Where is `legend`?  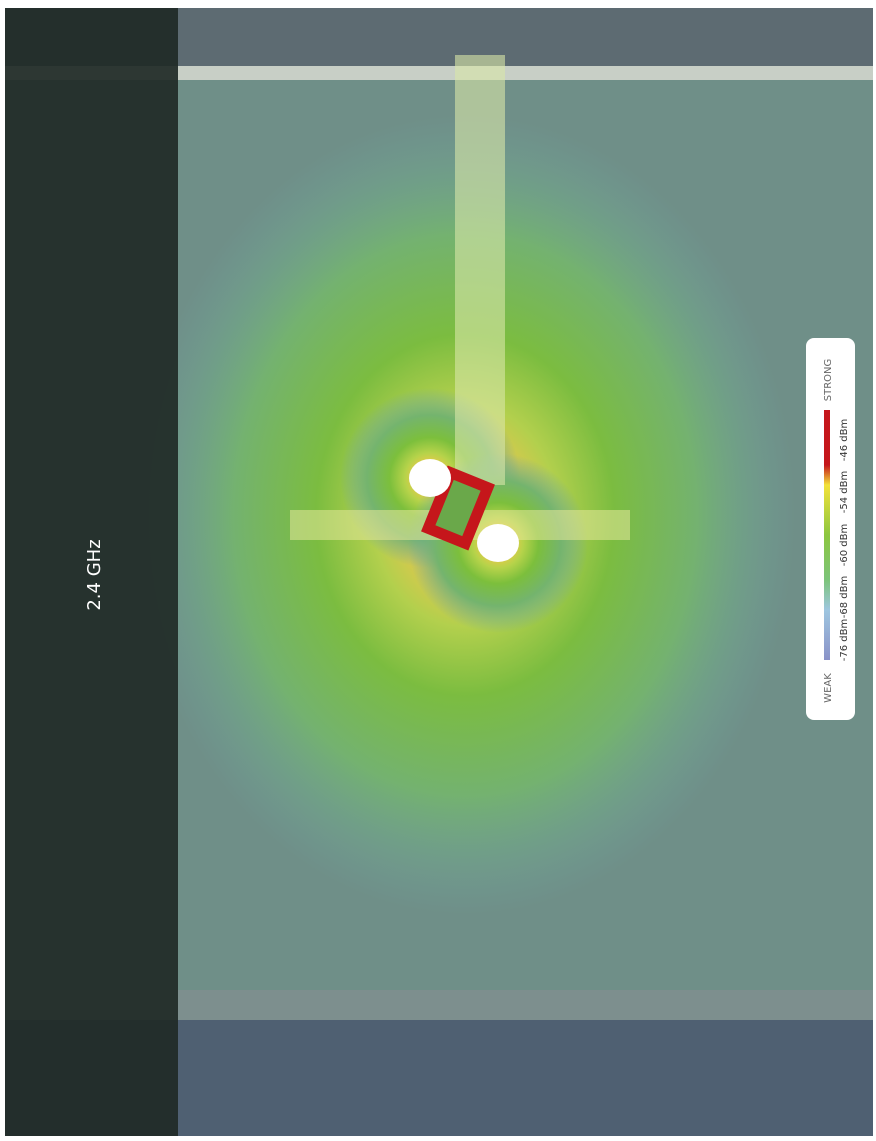
legend is located at coordinates (830, 529).